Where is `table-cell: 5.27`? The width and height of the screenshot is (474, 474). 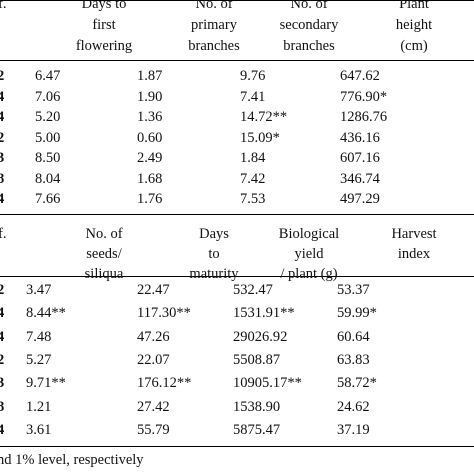
table-cell: 5.27 is located at coordinates (39, 359).